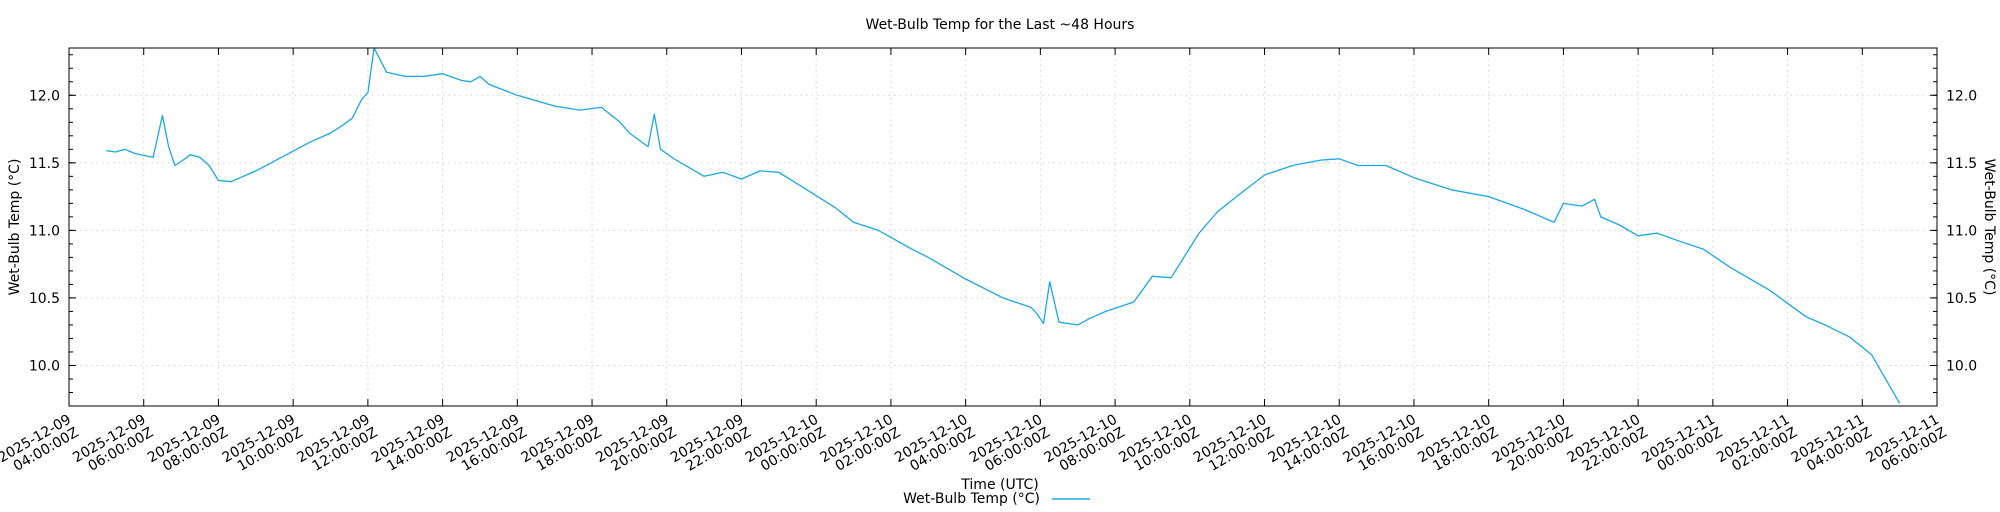 This screenshot has width=2000, height=512. Describe the element at coordinates (44, 366) in the screenshot. I see `y-tick-label-left: 10.0` at that location.